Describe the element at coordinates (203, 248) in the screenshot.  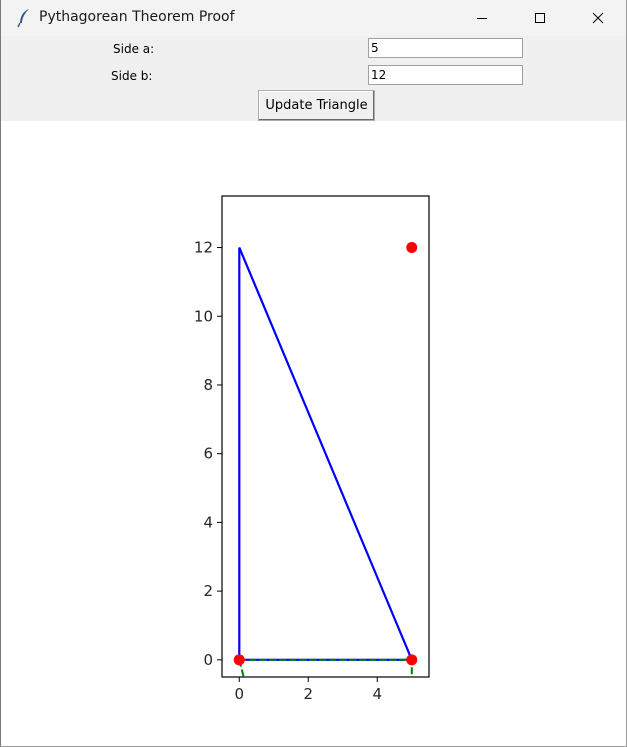
I see `y-tick-label: 12` at that location.